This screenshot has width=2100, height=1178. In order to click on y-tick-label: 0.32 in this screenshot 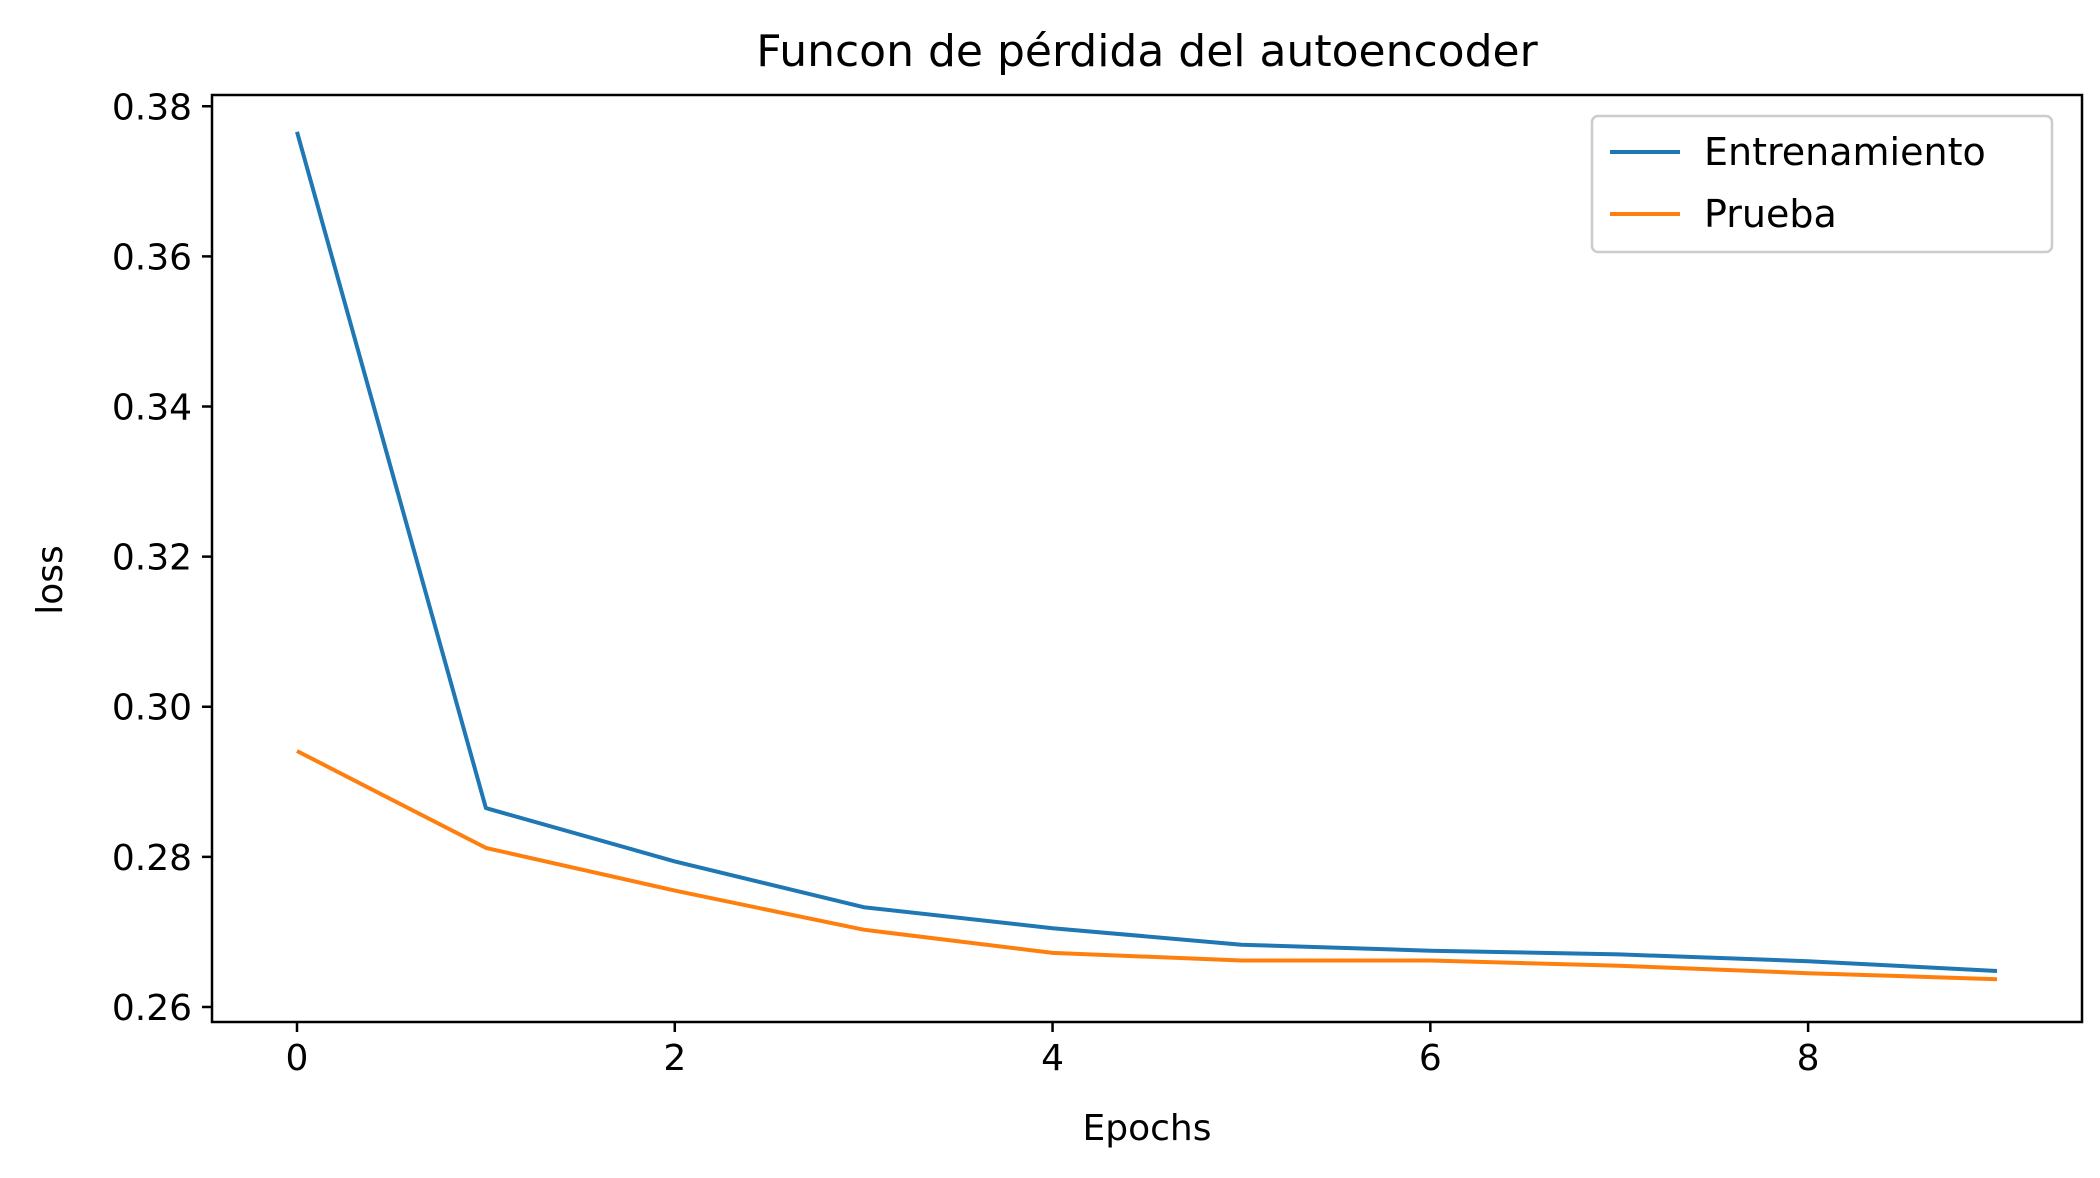, I will do `click(152, 558)`.